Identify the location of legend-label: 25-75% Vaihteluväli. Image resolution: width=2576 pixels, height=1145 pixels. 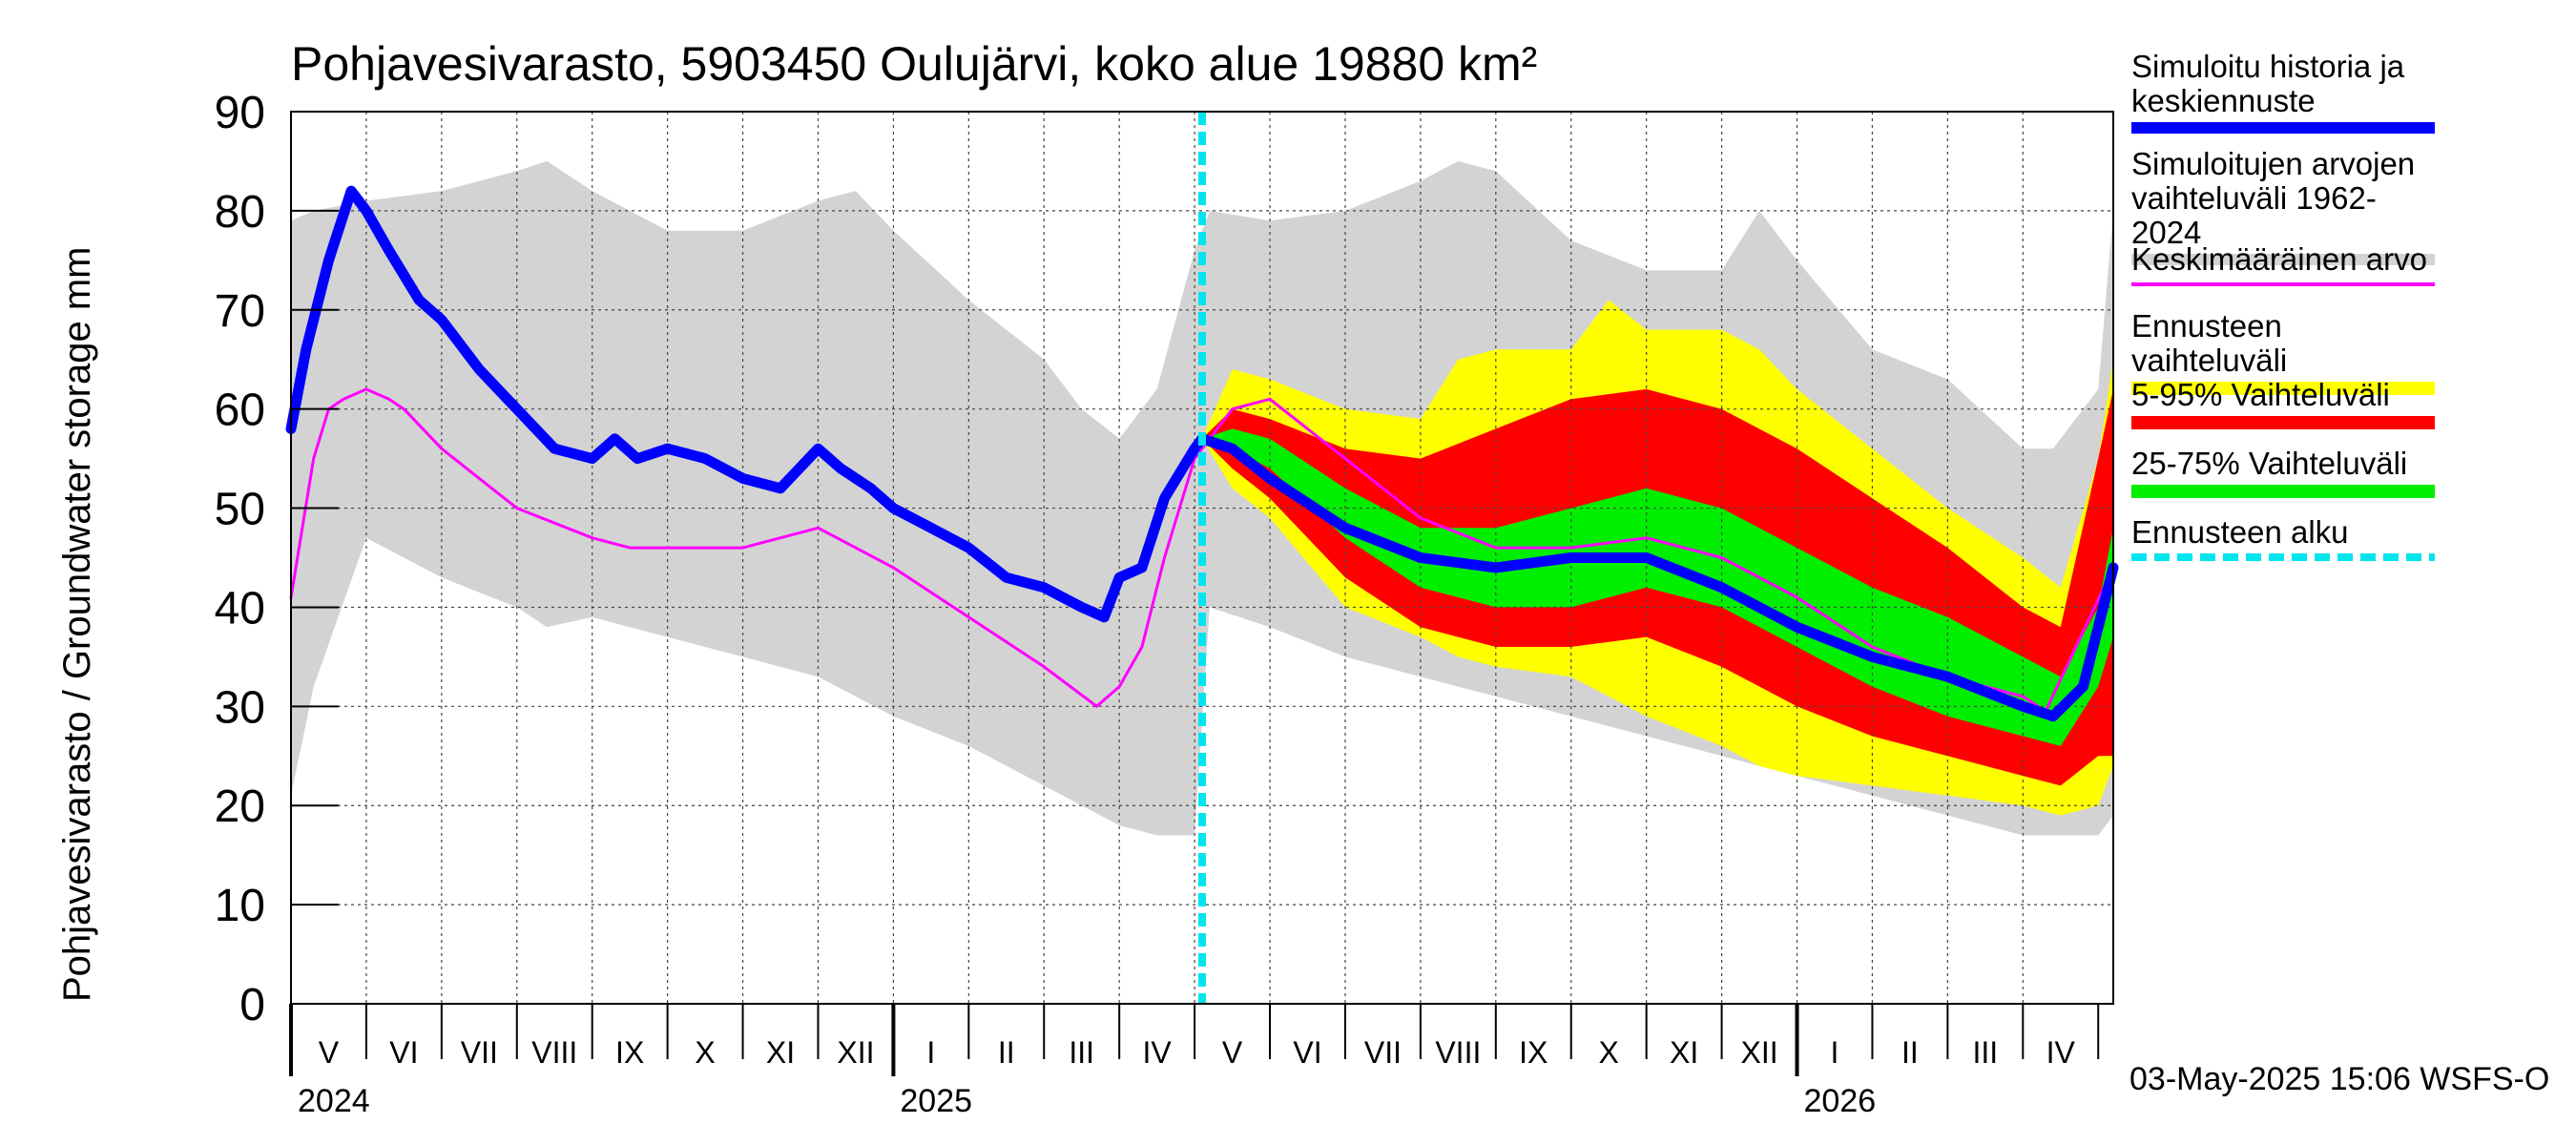
(2269, 463).